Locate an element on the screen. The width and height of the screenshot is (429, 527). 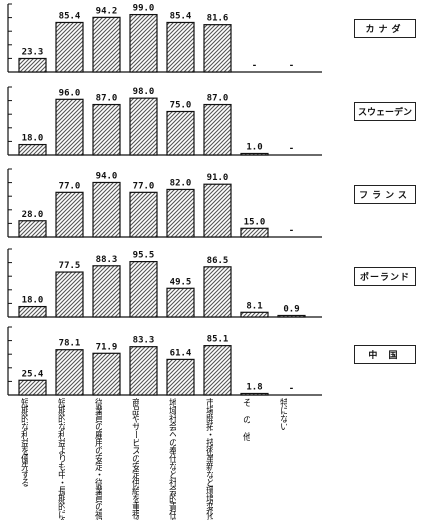
category-label-short-term-profit: 短期的な利益を優先する is located at coordinates (23, 442).